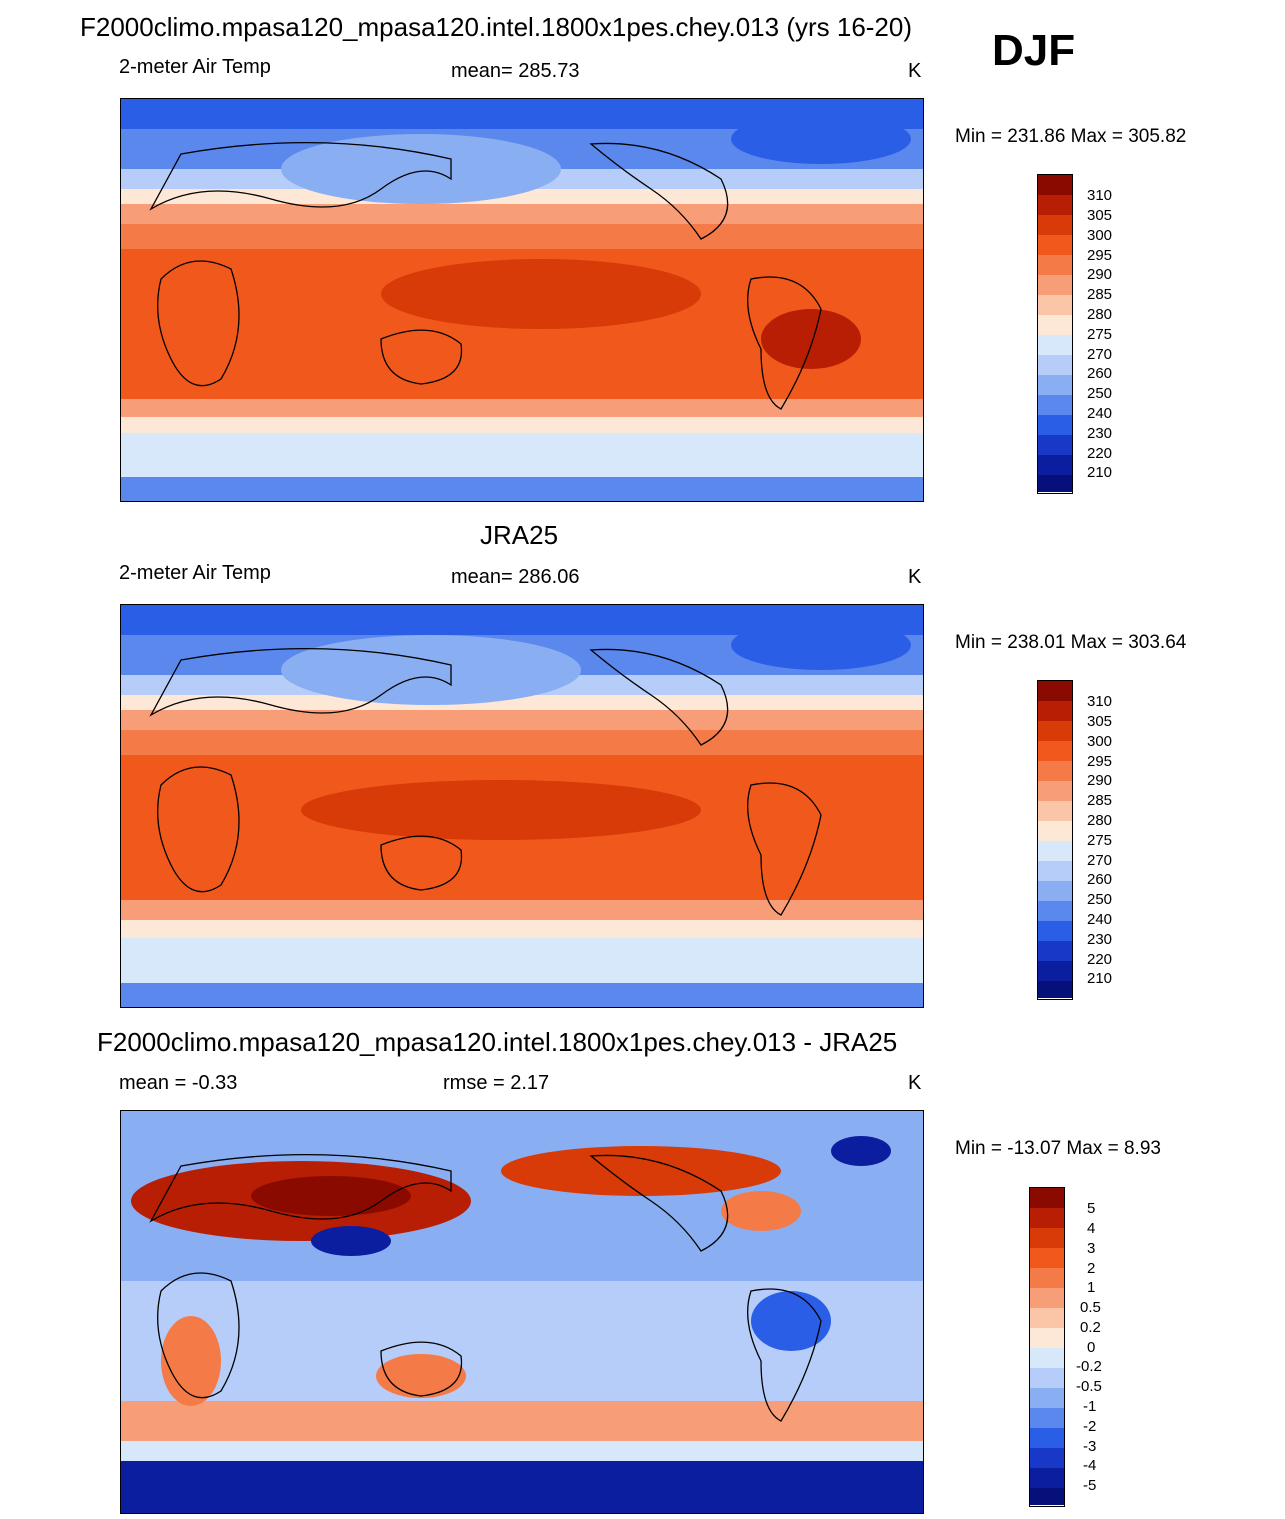  What do you see at coordinates (1089, 1366) in the screenshot?
I see `cbar3-tick: -0.2` at bounding box center [1089, 1366].